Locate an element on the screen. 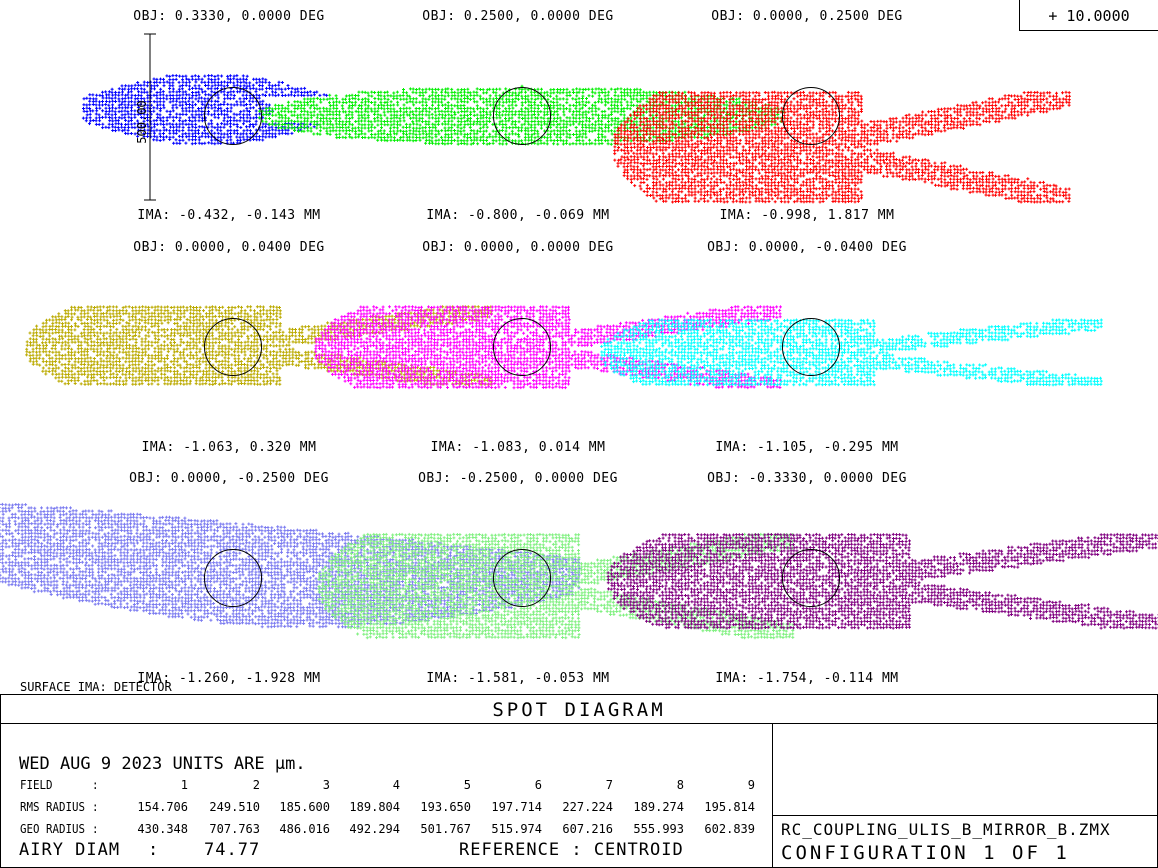  field-number-3: 3 is located at coordinates (326, 785).